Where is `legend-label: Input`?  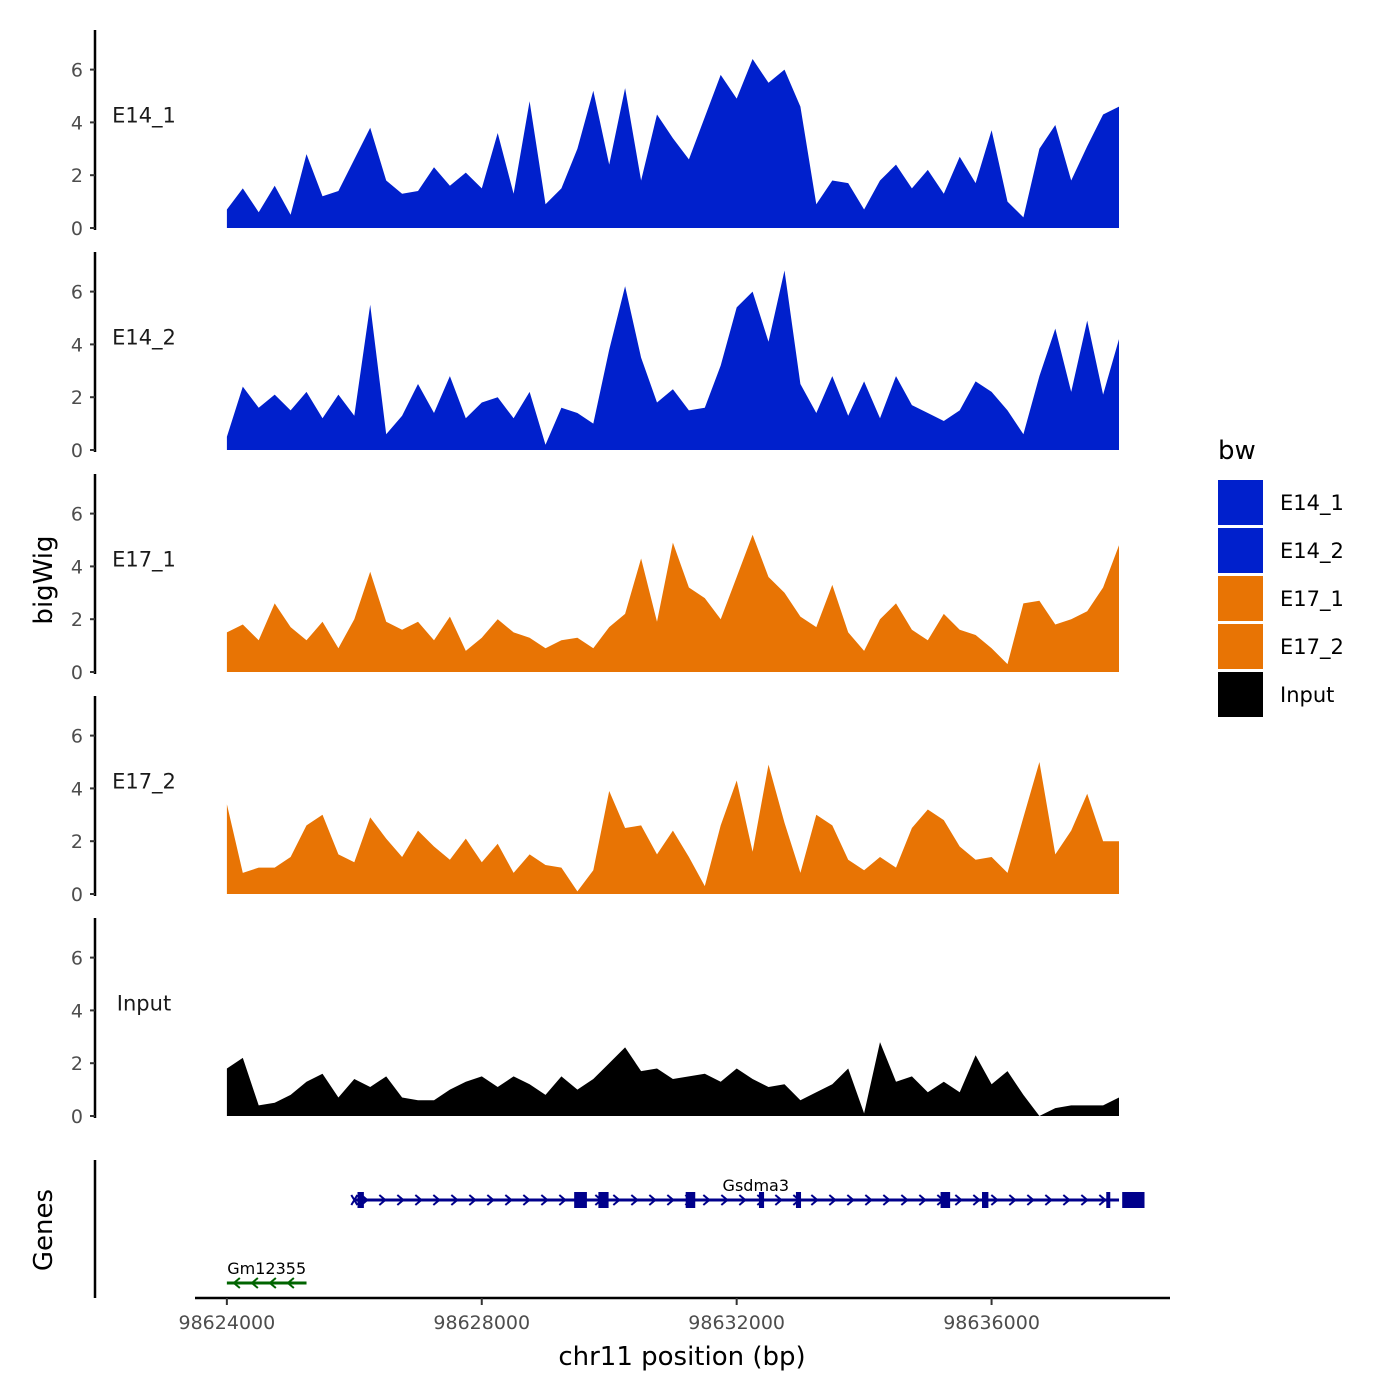 legend-label: Input is located at coordinates (1307, 695).